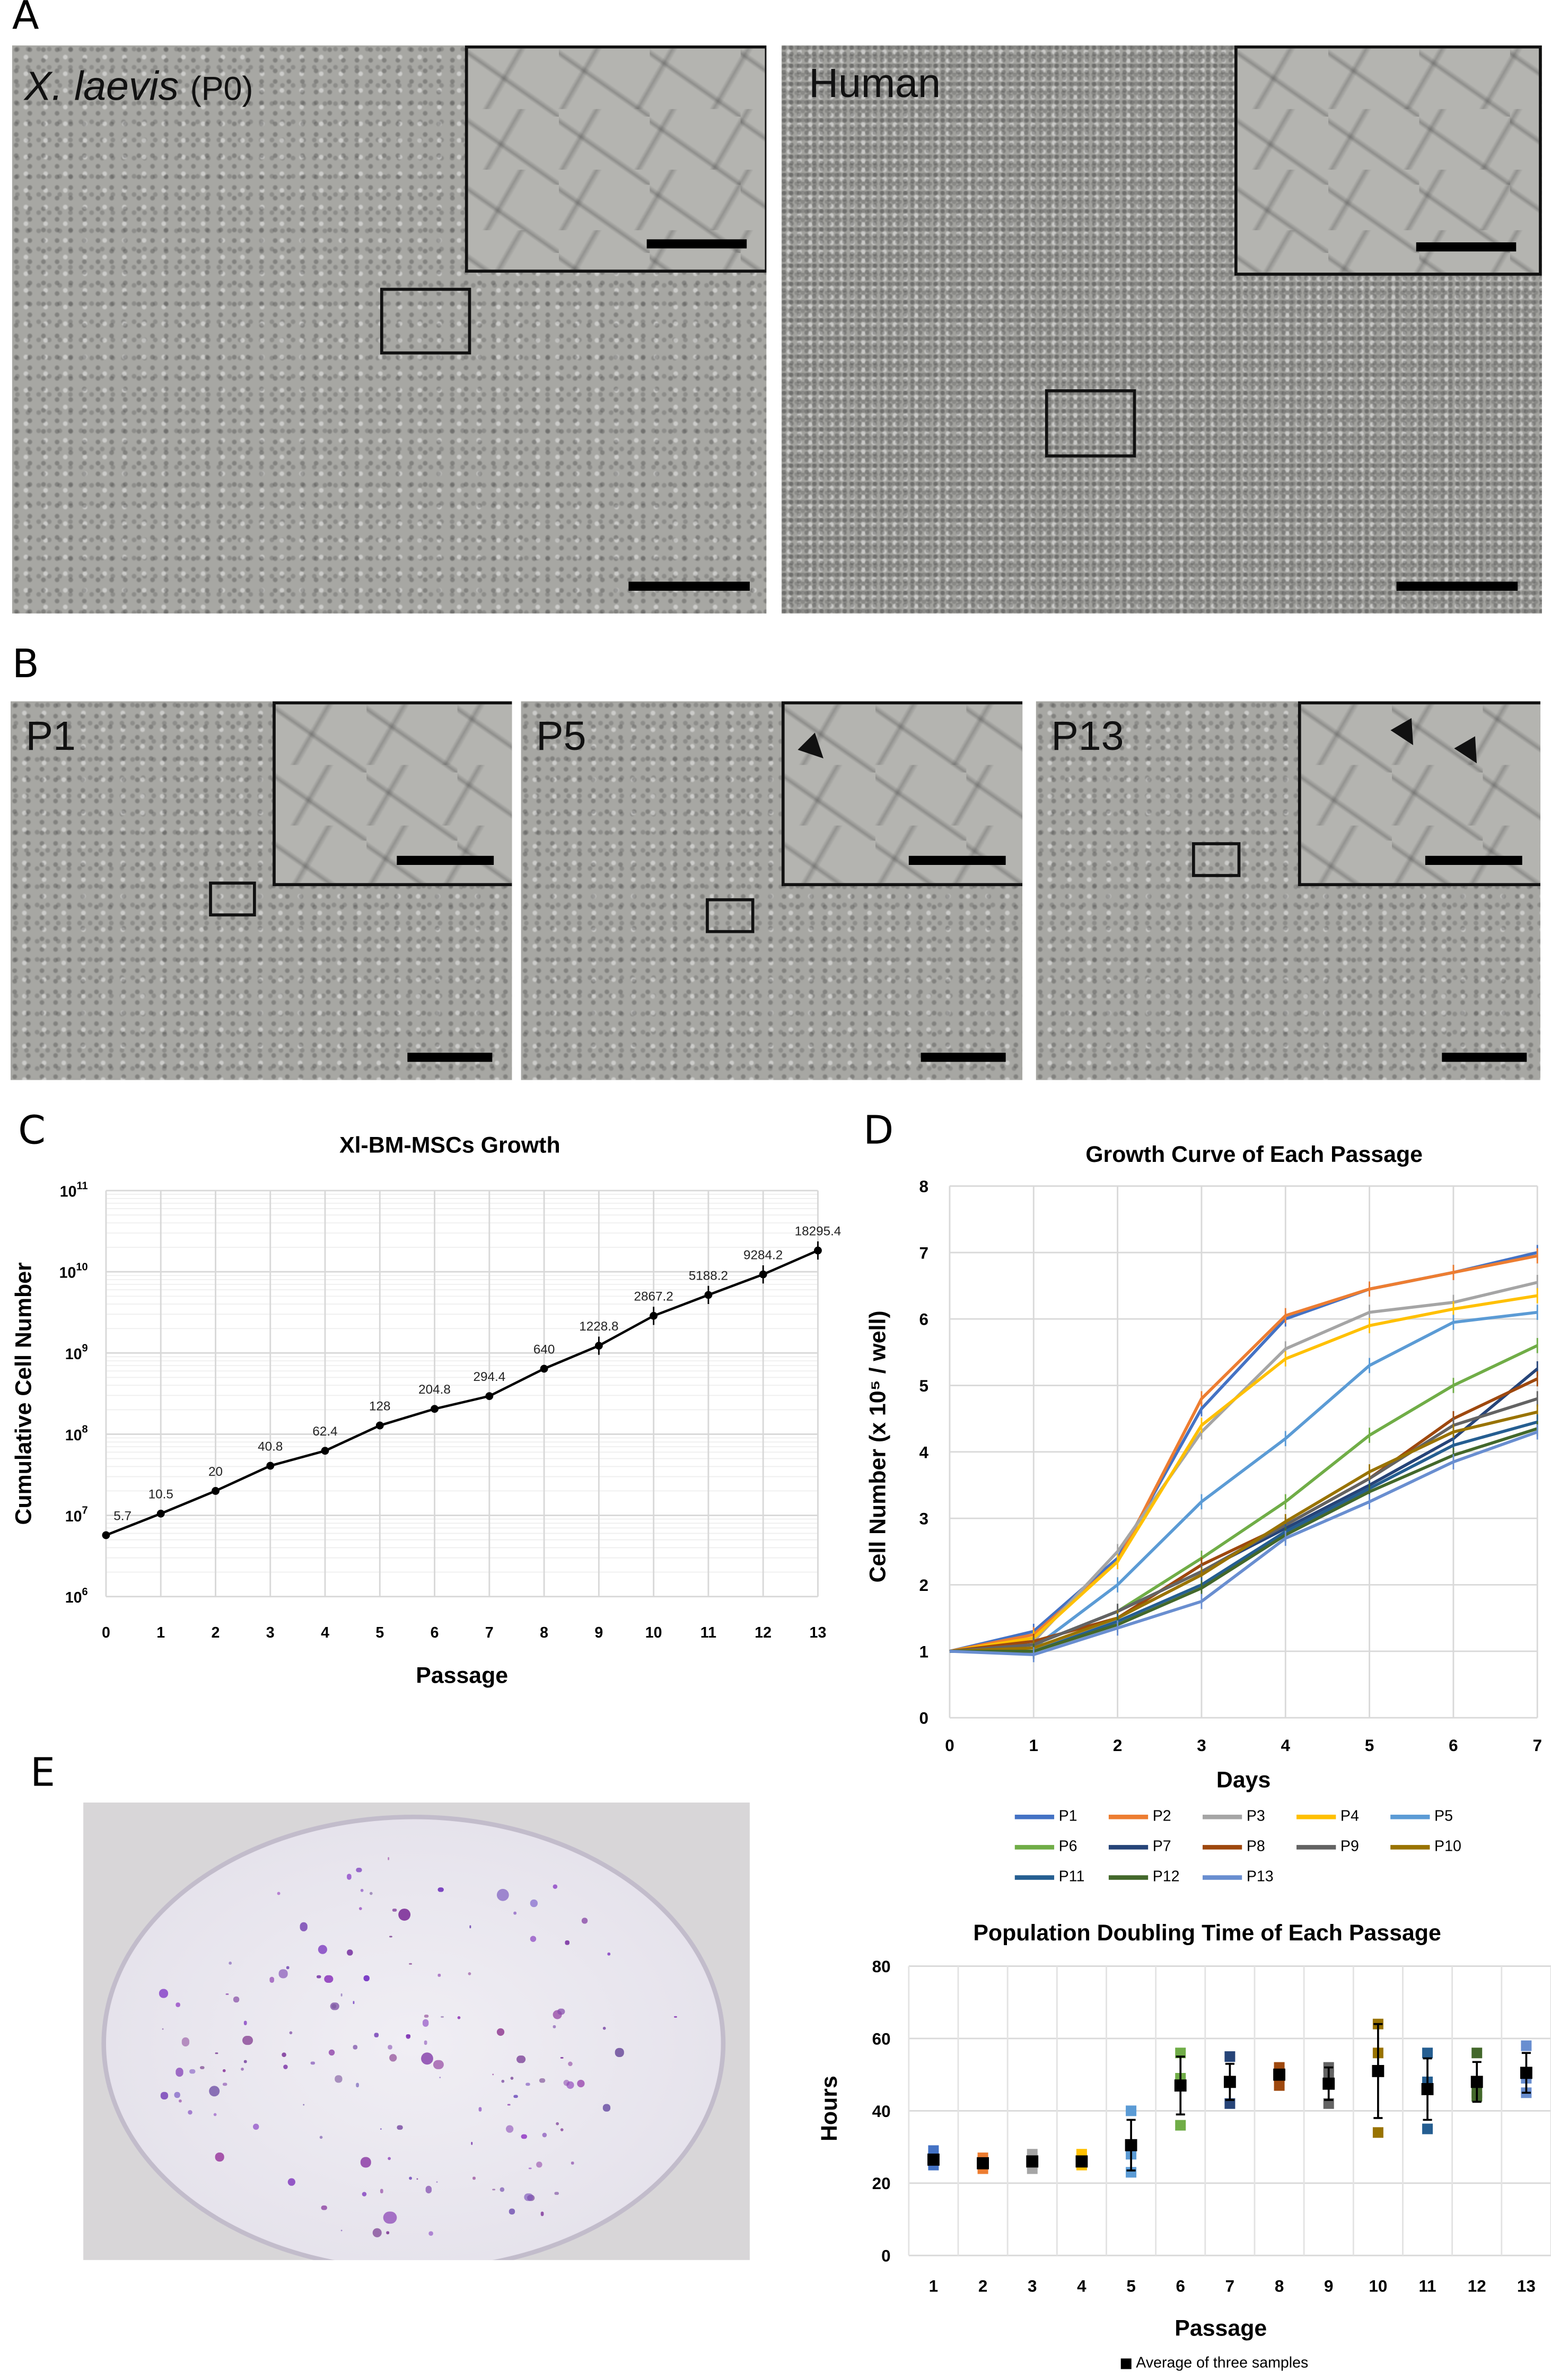  What do you see at coordinates (923, 1519) in the screenshot?
I see `y-tick-label: 3` at bounding box center [923, 1519].